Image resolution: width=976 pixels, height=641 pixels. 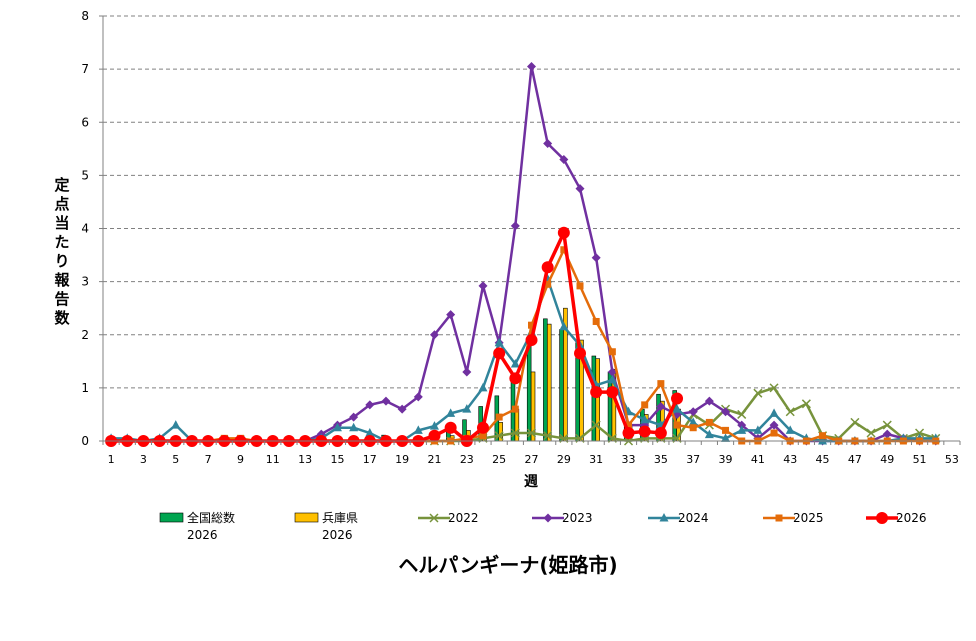 What do you see at coordinates (61, 299) in the screenshot?
I see `y-label-char: 告` at bounding box center [61, 299].